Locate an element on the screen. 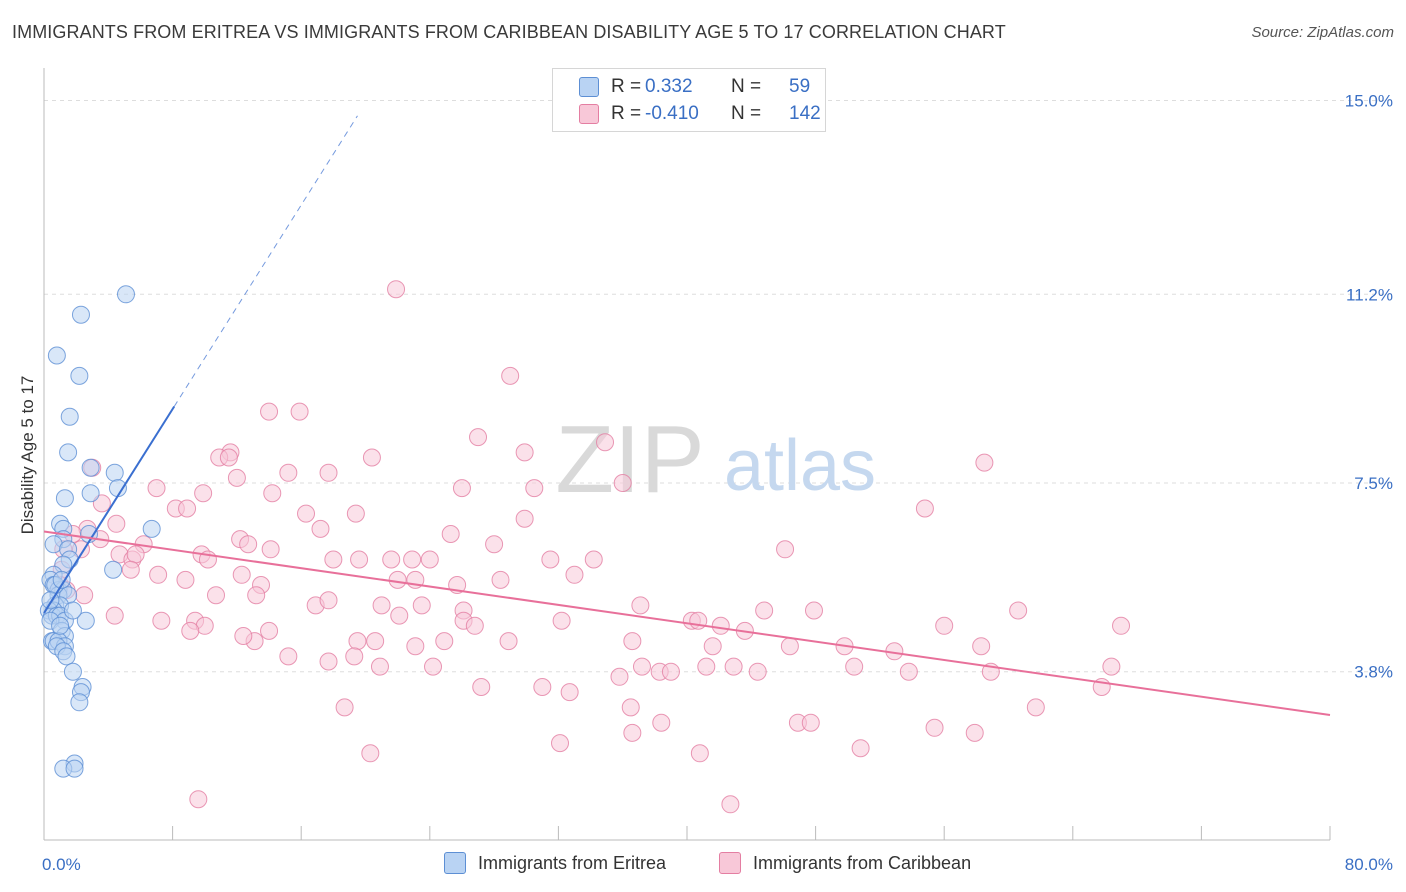 This screenshot has width=1406, height=892. eritrea-swatch is located at coordinates (589, 87).